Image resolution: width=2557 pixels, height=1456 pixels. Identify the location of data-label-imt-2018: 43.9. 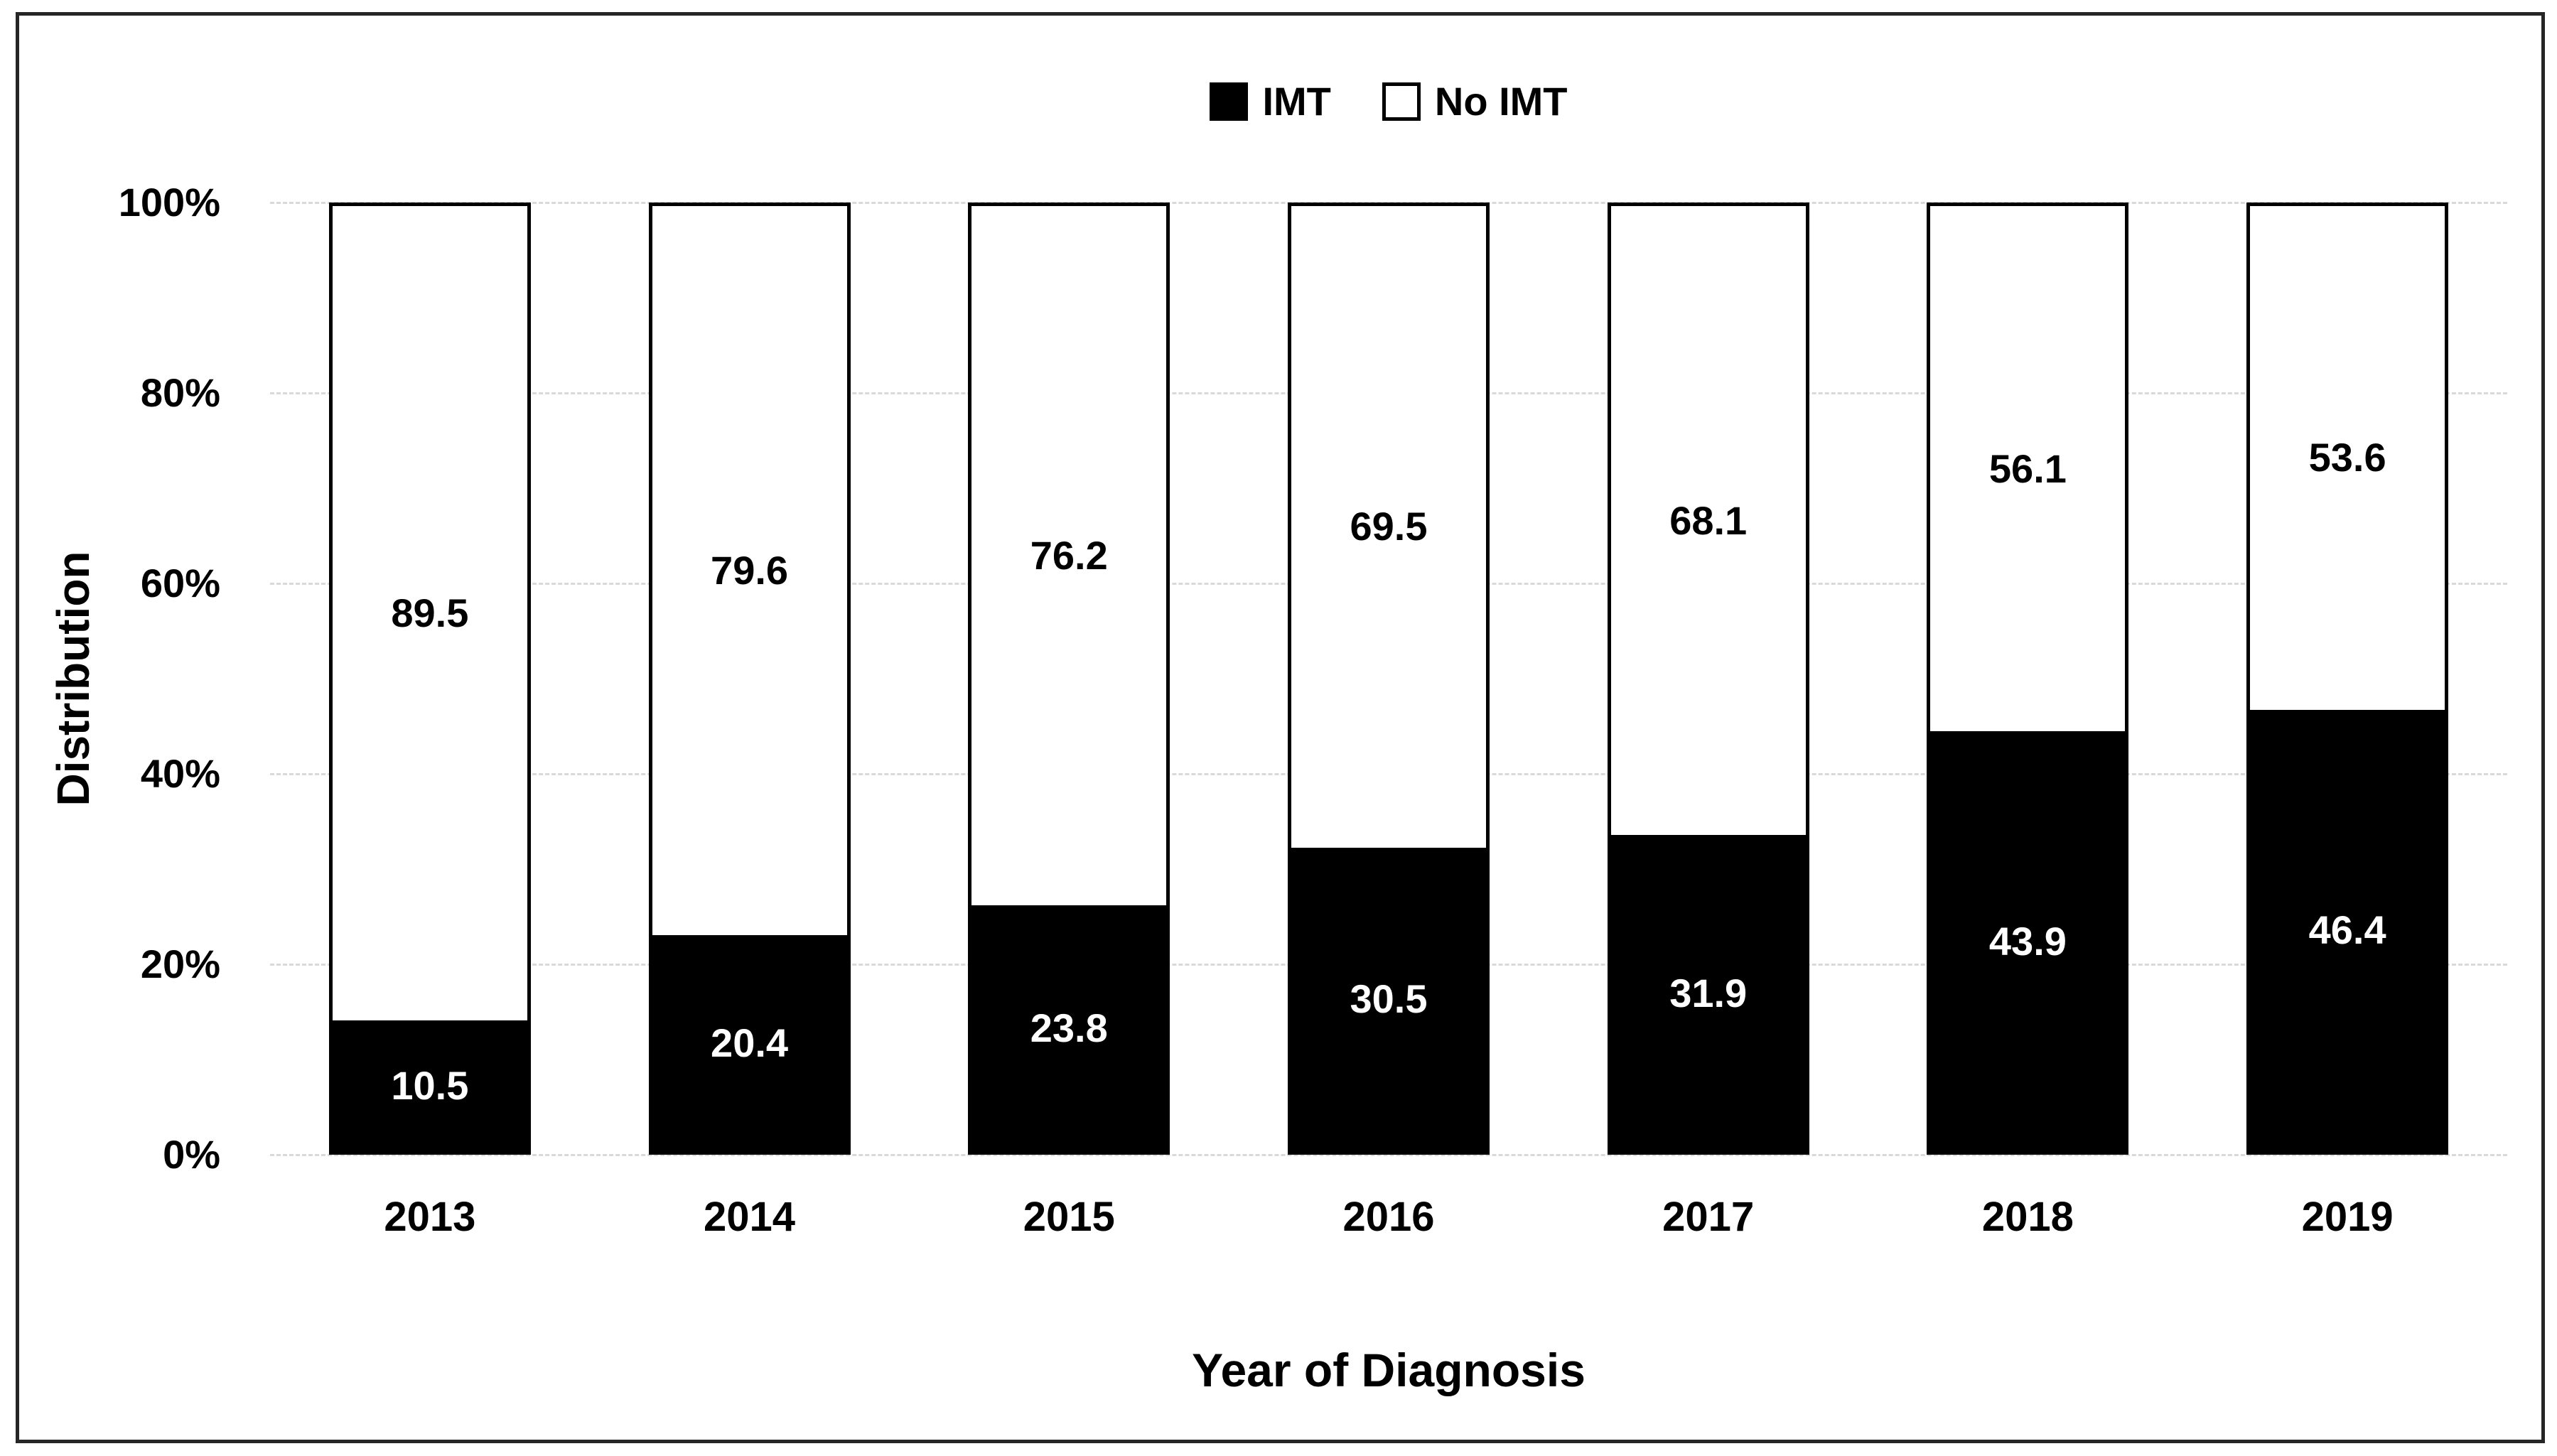
(2028, 941).